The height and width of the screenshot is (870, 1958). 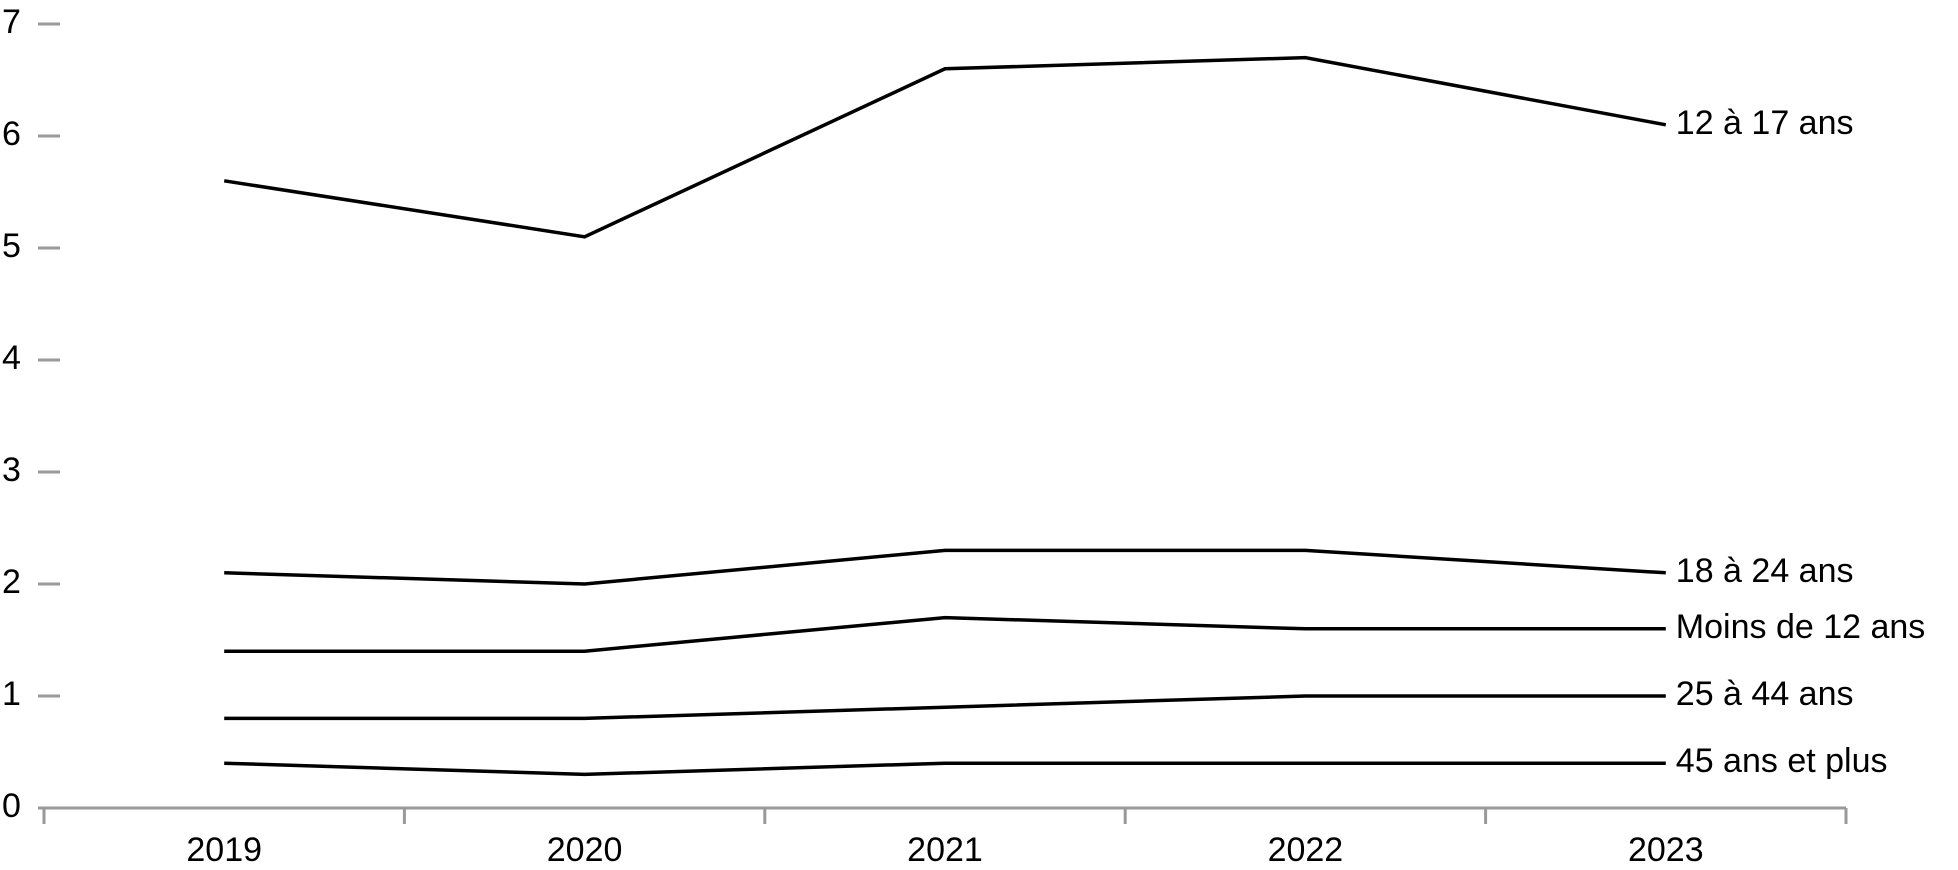 What do you see at coordinates (945, 850) in the screenshot?
I see `x-tick-label: 2021` at bounding box center [945, 850].